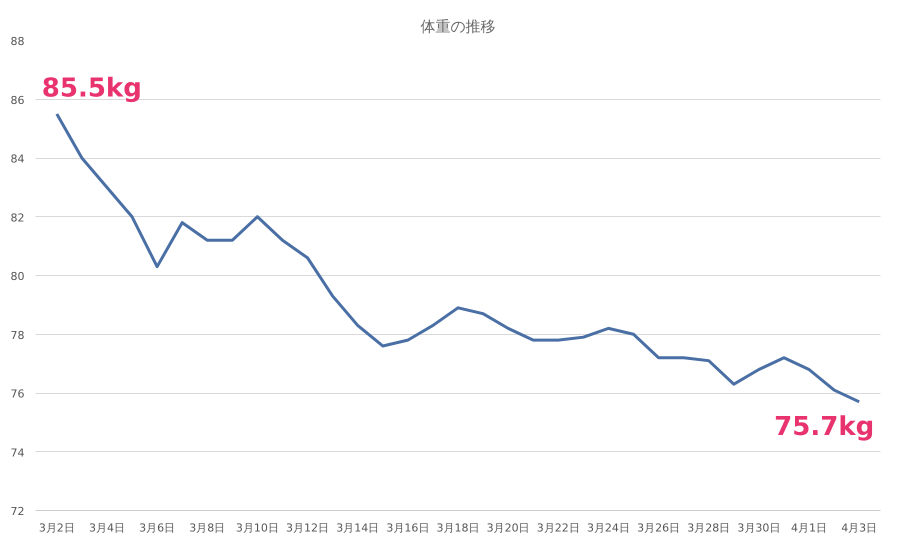  What do you see at coordinates (458, 528) in the screenshot?
I see `x-tick-label: 3月18日` at bounding box center [458, 528].